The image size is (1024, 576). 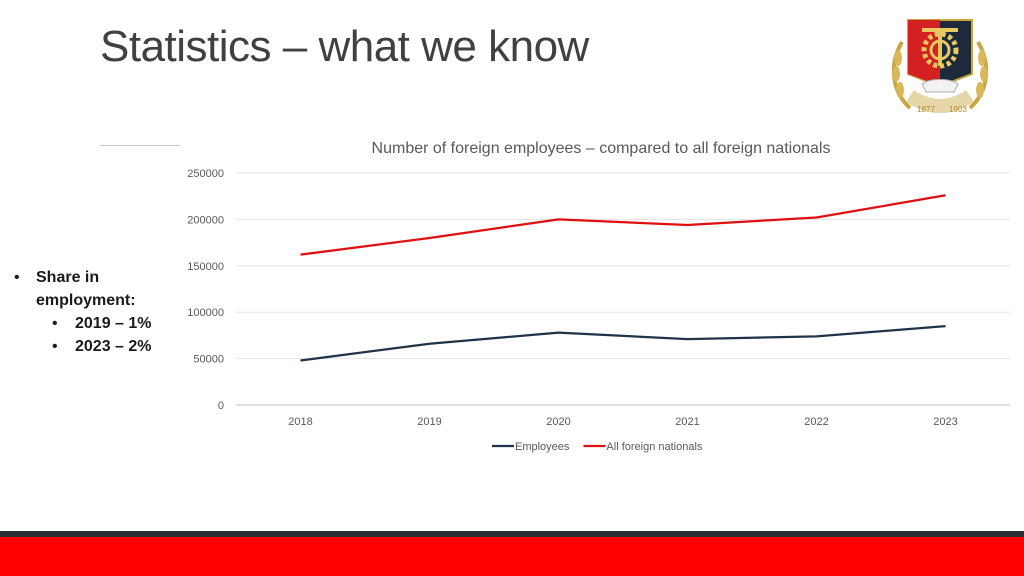 I want to click on series-line-employees, so click(x=623, y=343).